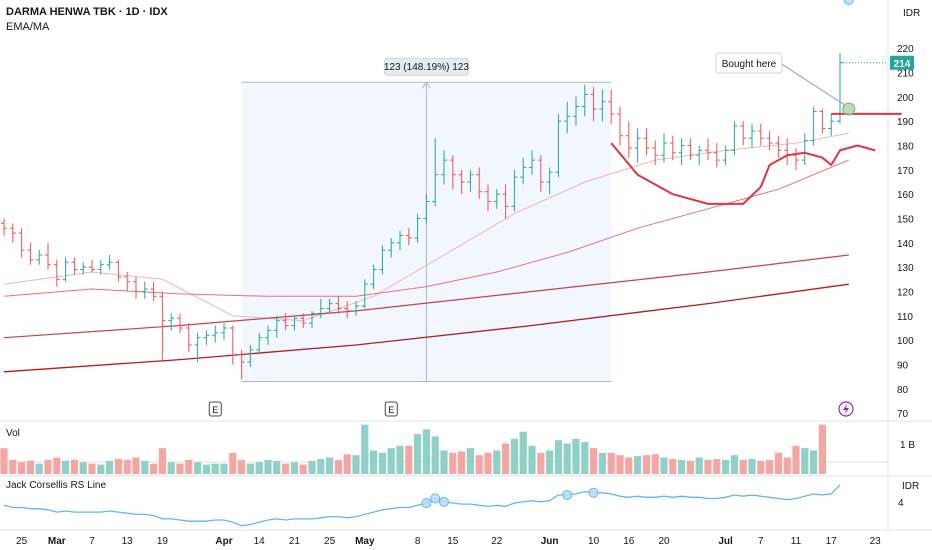  I want to click on symbol-title: DARMA HENWA TBK · 1D · IDX, so click(87, 12).